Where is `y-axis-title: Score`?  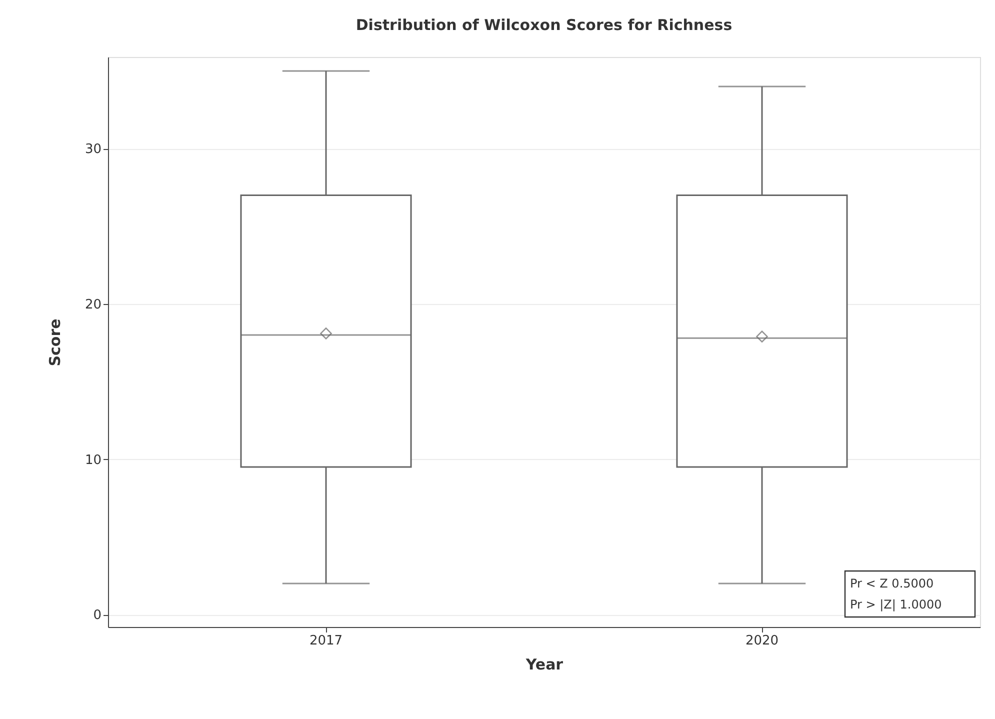
y-axis-title: Score is located at coordinates (55, 342).